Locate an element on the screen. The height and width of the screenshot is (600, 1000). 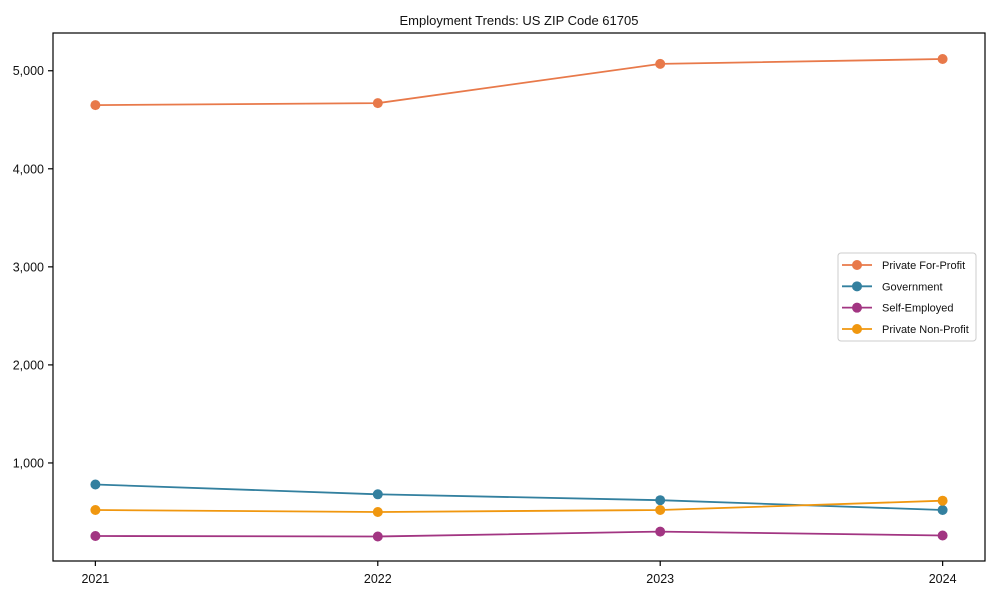
series-line-private-non-profit is located at coordinates (519, 506).